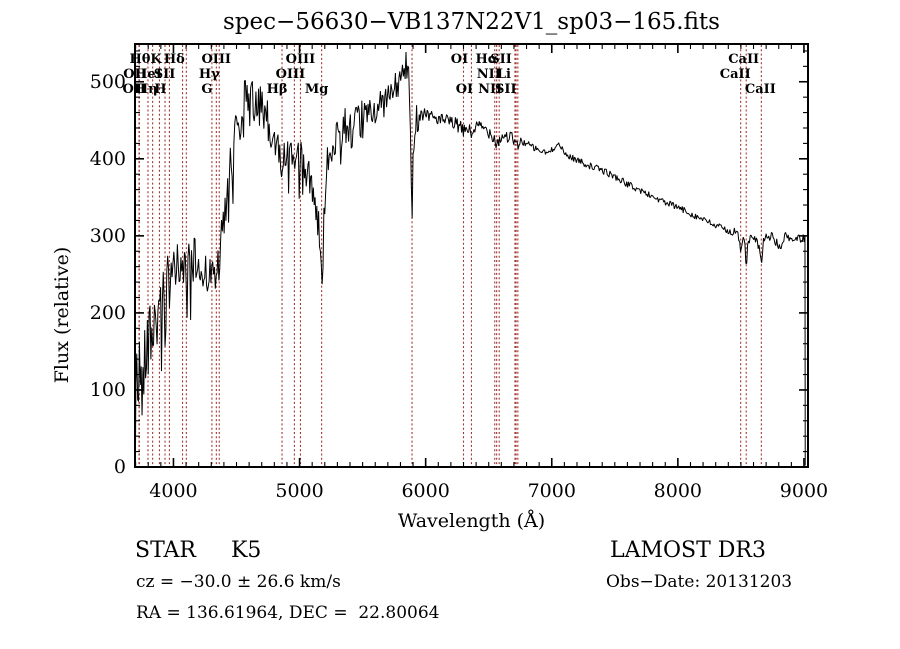 This screenshot has width=900, height=649. I want to click on x-tick-label: 7000, so click(552, 491).